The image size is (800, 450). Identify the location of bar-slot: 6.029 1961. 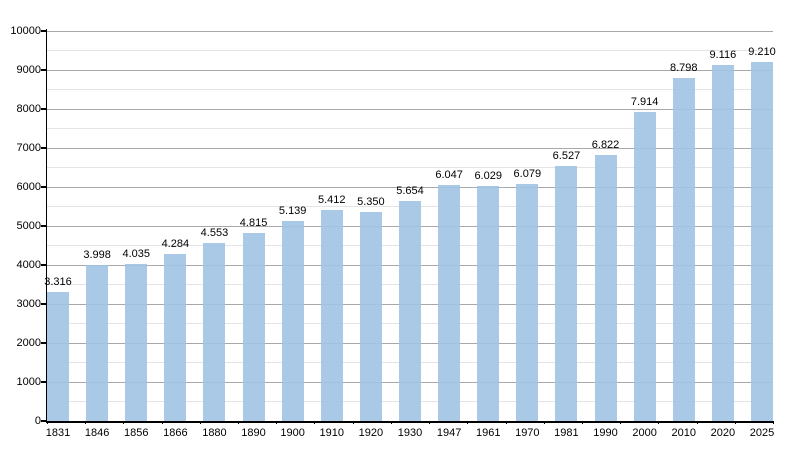
(488, 235).